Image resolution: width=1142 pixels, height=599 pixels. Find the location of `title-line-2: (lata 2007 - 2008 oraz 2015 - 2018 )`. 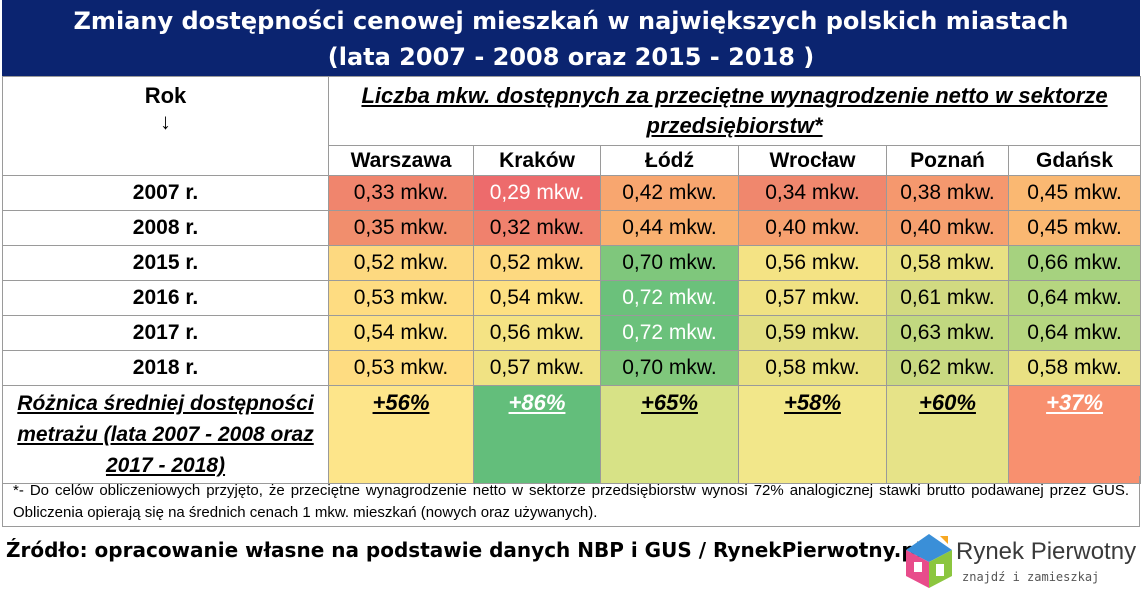

title-line-2: (lata 2007 - 2008 oraz 2015 - 2018 ) is located at coordinates (571, 57).